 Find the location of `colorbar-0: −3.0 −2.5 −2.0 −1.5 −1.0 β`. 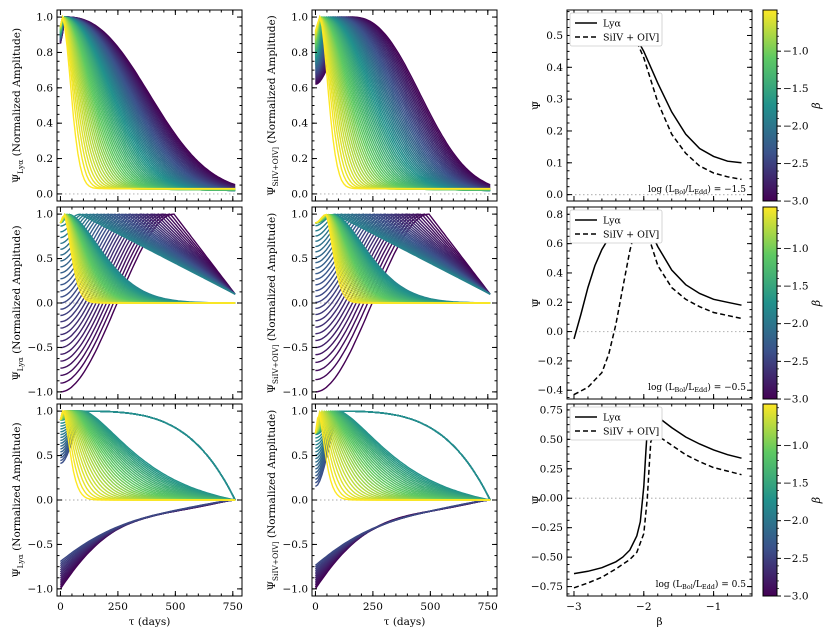

colorbar-0: −3.0 −2.5 −2.0 −1.5 −1.0 β is located at coordinates (792, 108).